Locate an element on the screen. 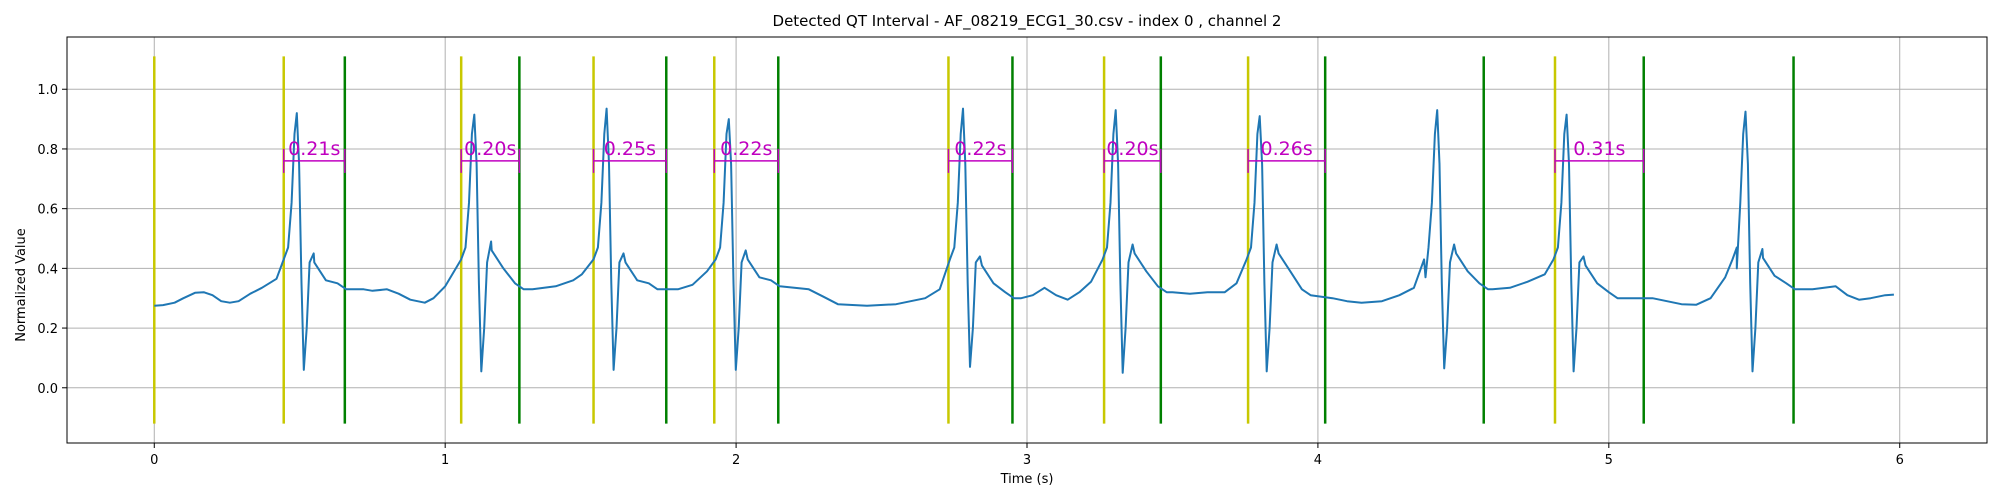 The width and height of the screenshot is (2000, 500). y-axis-label: Normalized Value is located at coordinates (21, 285).